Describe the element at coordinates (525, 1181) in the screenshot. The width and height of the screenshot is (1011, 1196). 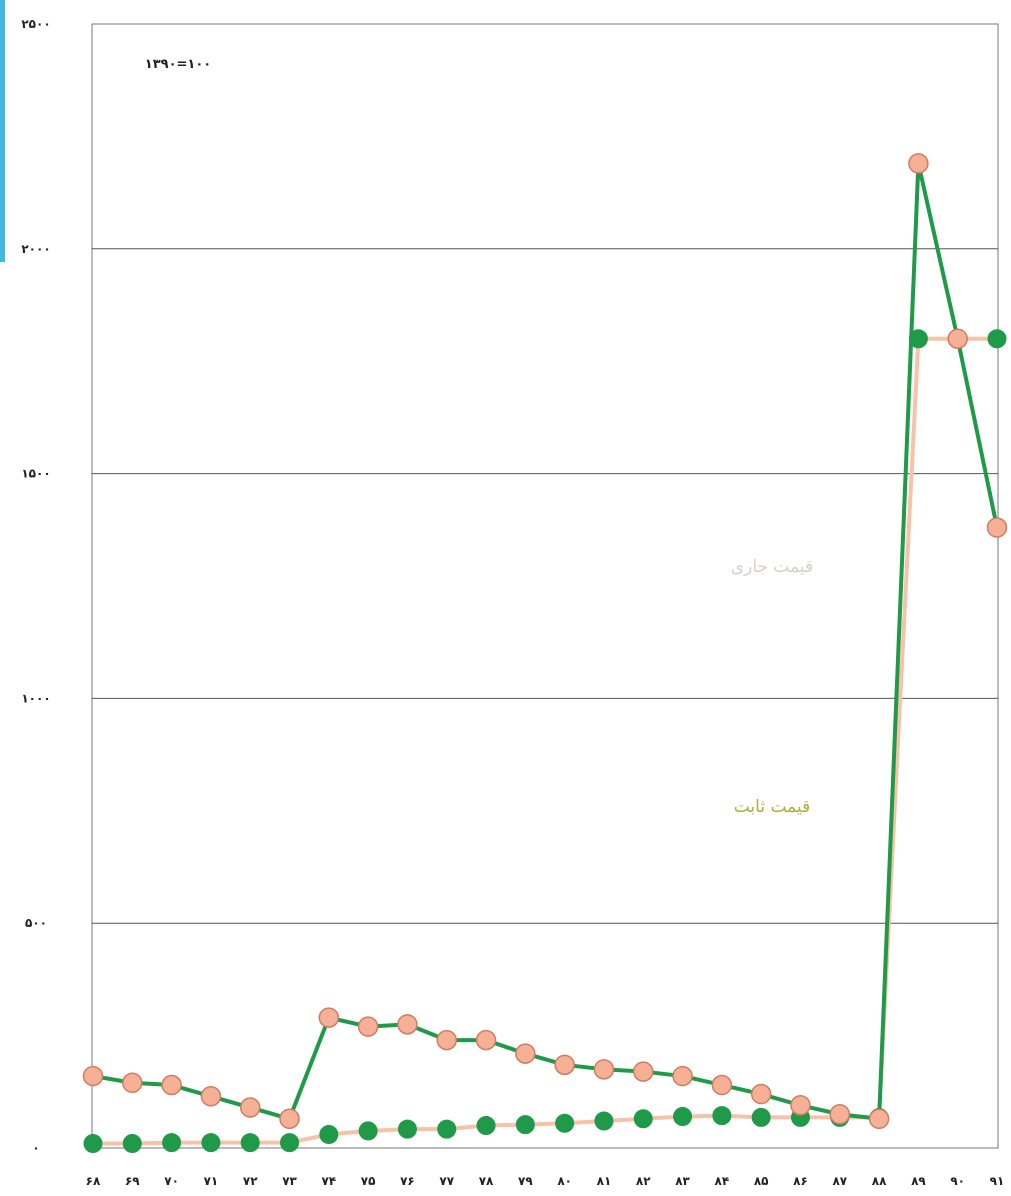
I see `x-tick-label: ۷۹` at that location.